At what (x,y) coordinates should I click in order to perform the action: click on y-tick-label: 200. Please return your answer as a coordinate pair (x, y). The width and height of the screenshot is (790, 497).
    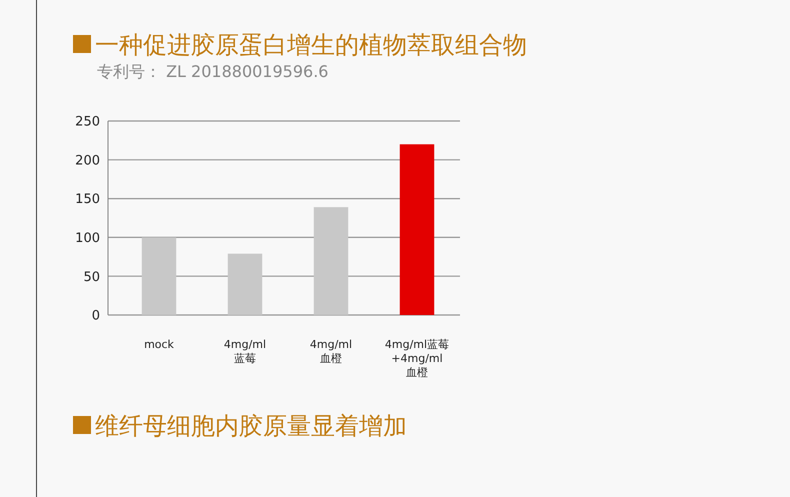
    Looking at the image, I should click on (87, 160).